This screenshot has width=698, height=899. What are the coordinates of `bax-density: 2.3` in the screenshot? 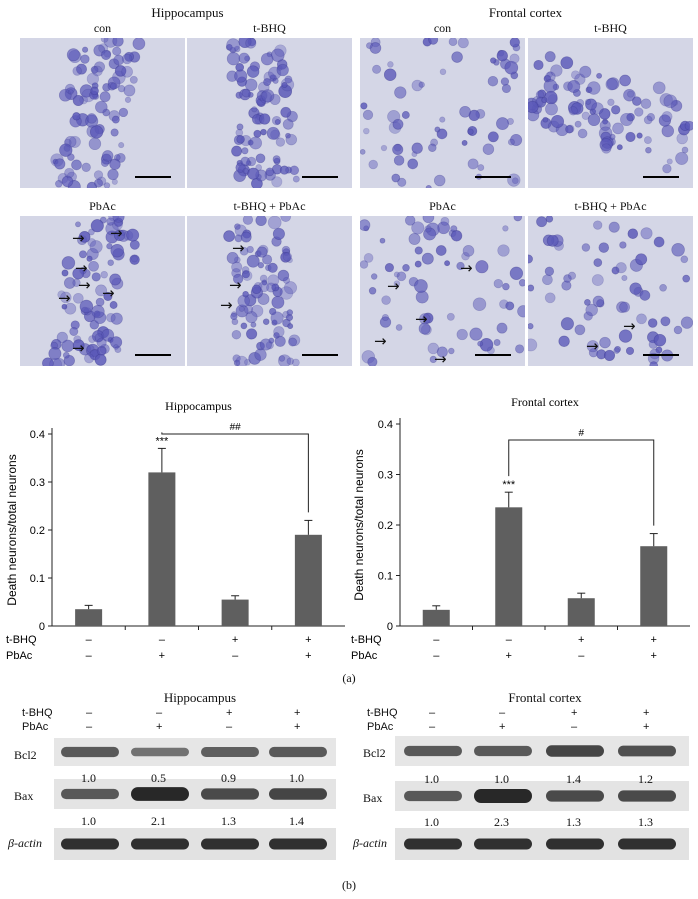 It's located at (501, 822).